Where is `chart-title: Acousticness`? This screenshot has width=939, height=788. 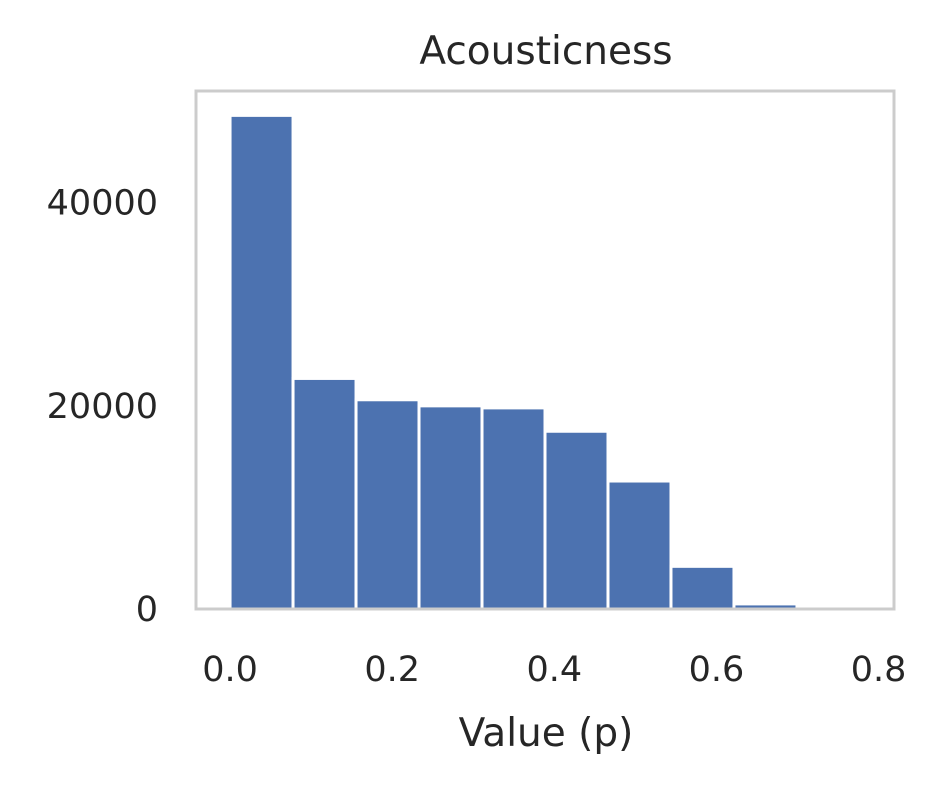 chart-title: Acousticness is located at coordinates (545, 51).